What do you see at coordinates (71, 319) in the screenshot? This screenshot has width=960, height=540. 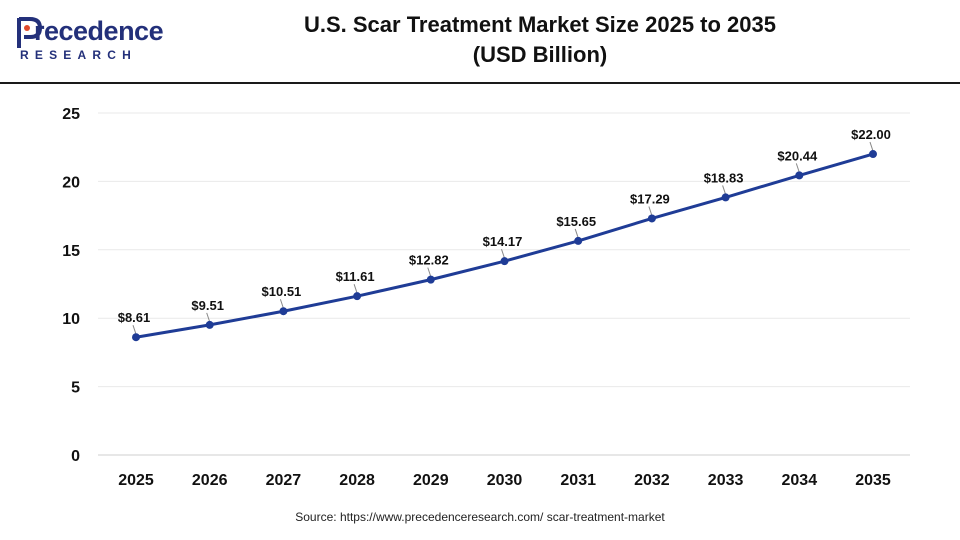 I see `y-tick-label: 10` at bounding box center [71, 319].